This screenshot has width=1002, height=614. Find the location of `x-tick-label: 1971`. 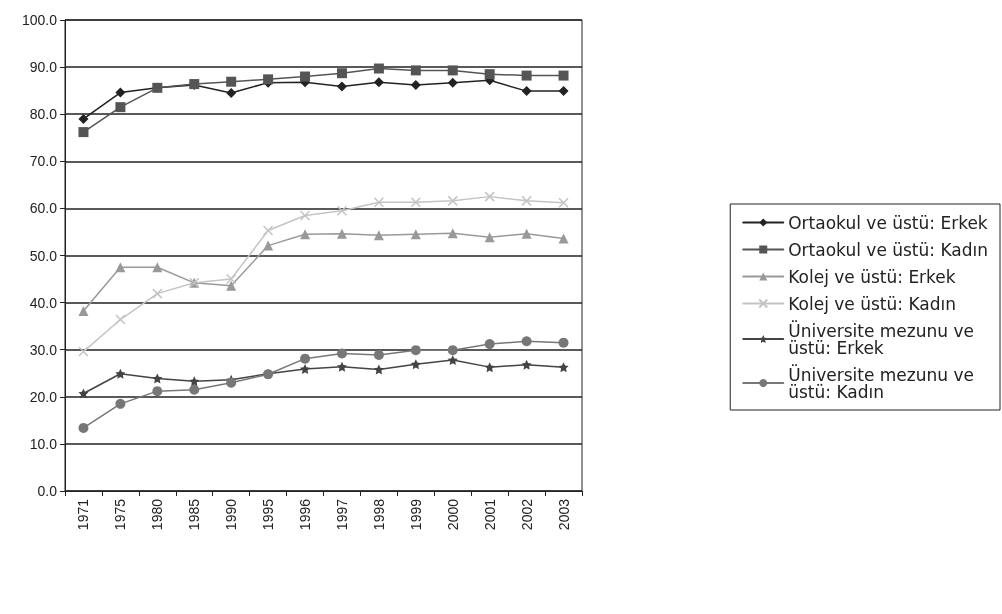

x-tick-label: 1971 is located at coordinates (83, 514).